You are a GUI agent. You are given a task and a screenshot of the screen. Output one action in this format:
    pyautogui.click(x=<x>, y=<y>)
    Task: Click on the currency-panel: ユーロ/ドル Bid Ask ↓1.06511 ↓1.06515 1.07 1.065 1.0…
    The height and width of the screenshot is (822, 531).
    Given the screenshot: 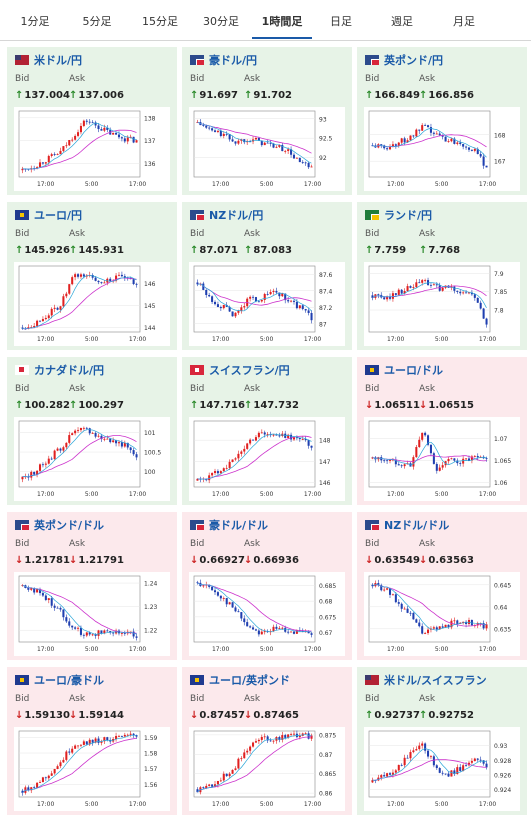 What is the action you would take?
    pyautogui.click(x=442, y=431)
    